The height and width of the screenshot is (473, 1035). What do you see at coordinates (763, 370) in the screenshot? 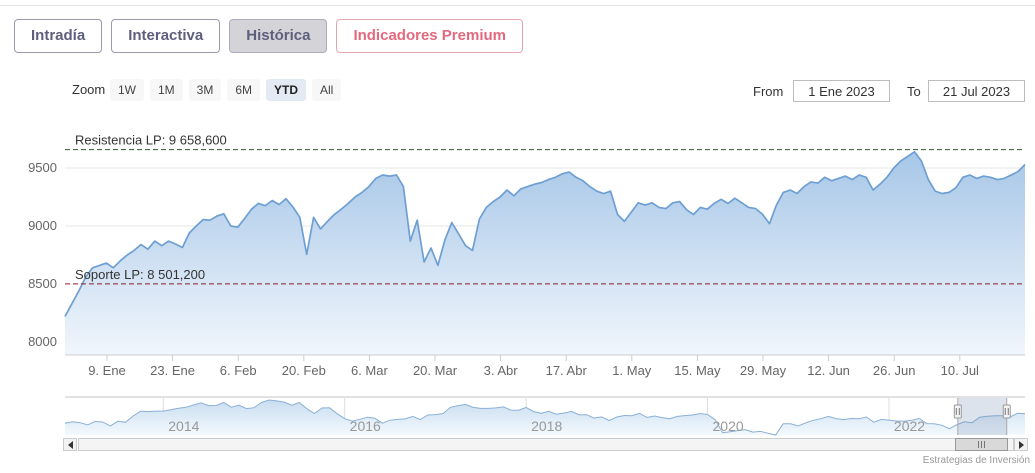
I see `x-axis-label: 29. May` at bounding box center [763, 370].